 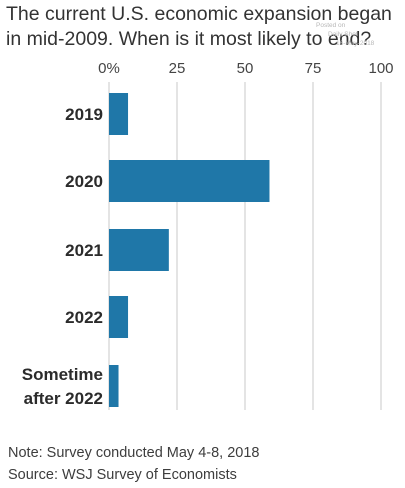 What do you see at coordinates (245, 68) in the screenshot?
I see `x-tick-label: 50` at bounding box center [245, 68].